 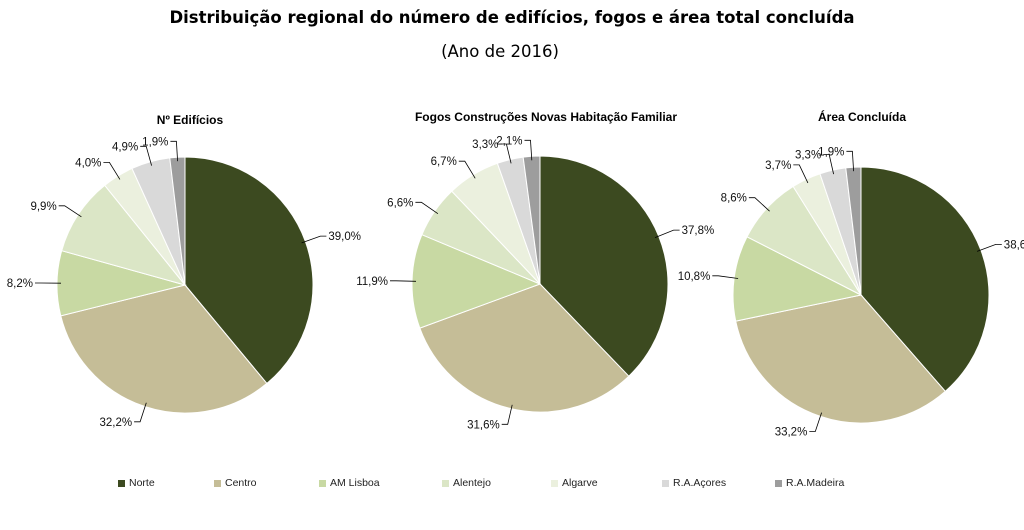 What do you see at coordinates (778, 166) in the screenshot?
I see `data-label: 3,7%` at bounding box center [778, 166].